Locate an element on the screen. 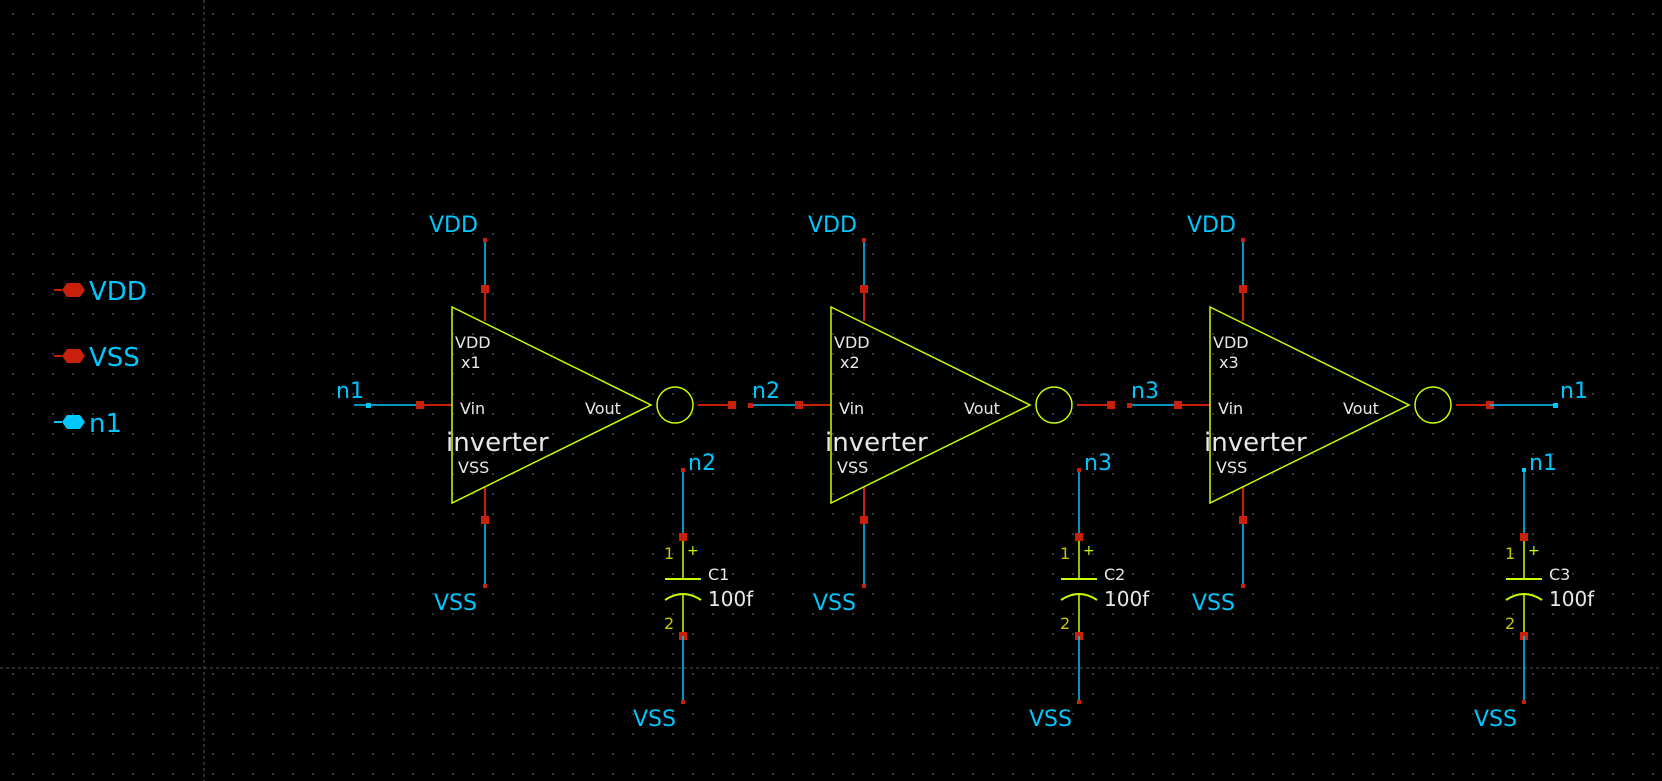 This screenshot has height=781, width=1662. cap-top-net-label: n3 is located at coordinates (1098, 463).